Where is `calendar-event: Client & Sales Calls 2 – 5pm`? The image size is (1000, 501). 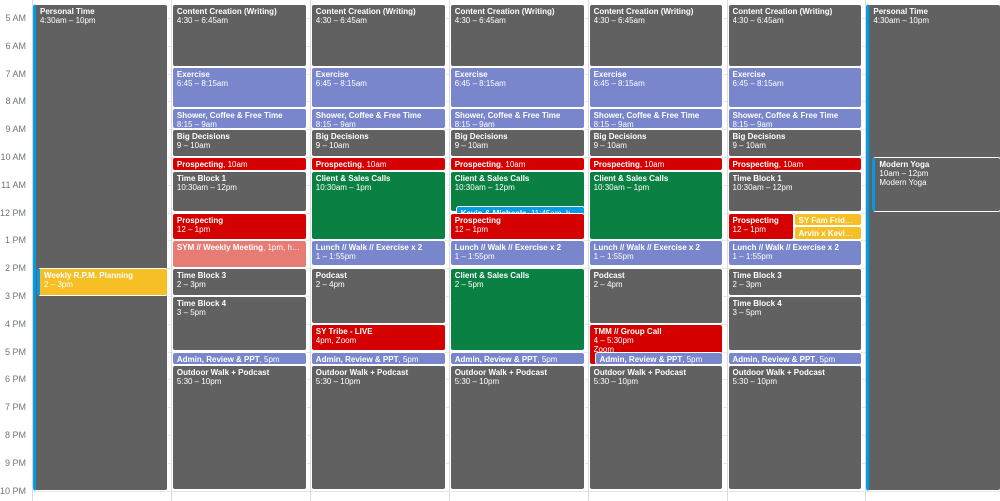
calendar-event: Client & Sales Calls 2 – 5pm is located at coordinates (517, 310).